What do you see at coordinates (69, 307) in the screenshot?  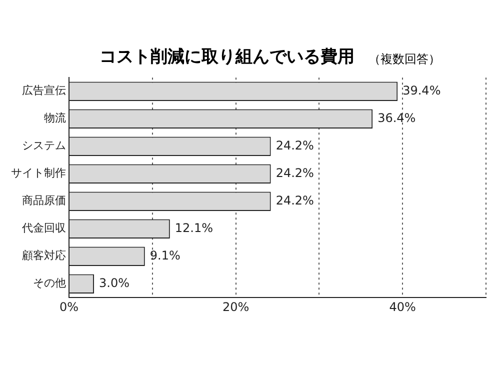 I see `x-tick-label: 0%` at bounding box center [69, 307].